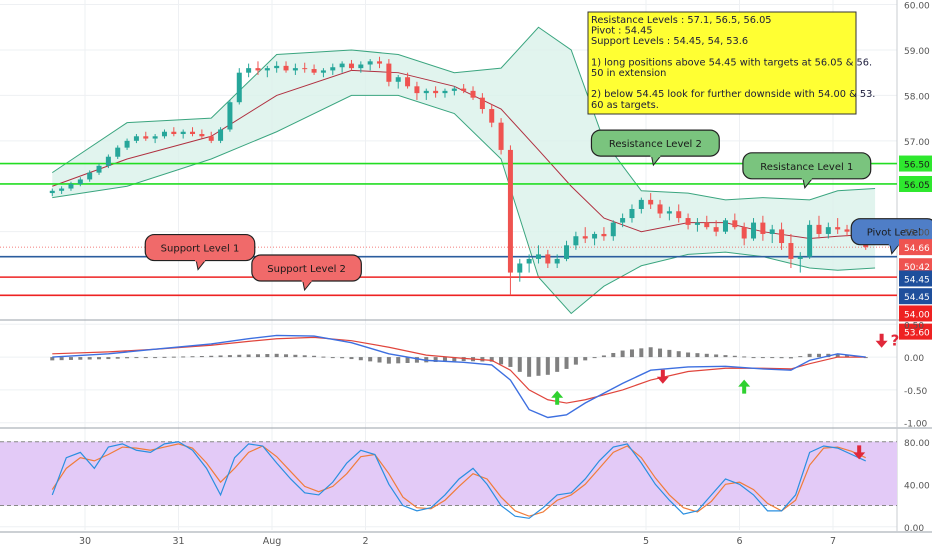  What do you see at coordinates (915, 183) in the screenshot?
I see `price-badge: 56.05` at bounding box center [915, 183].